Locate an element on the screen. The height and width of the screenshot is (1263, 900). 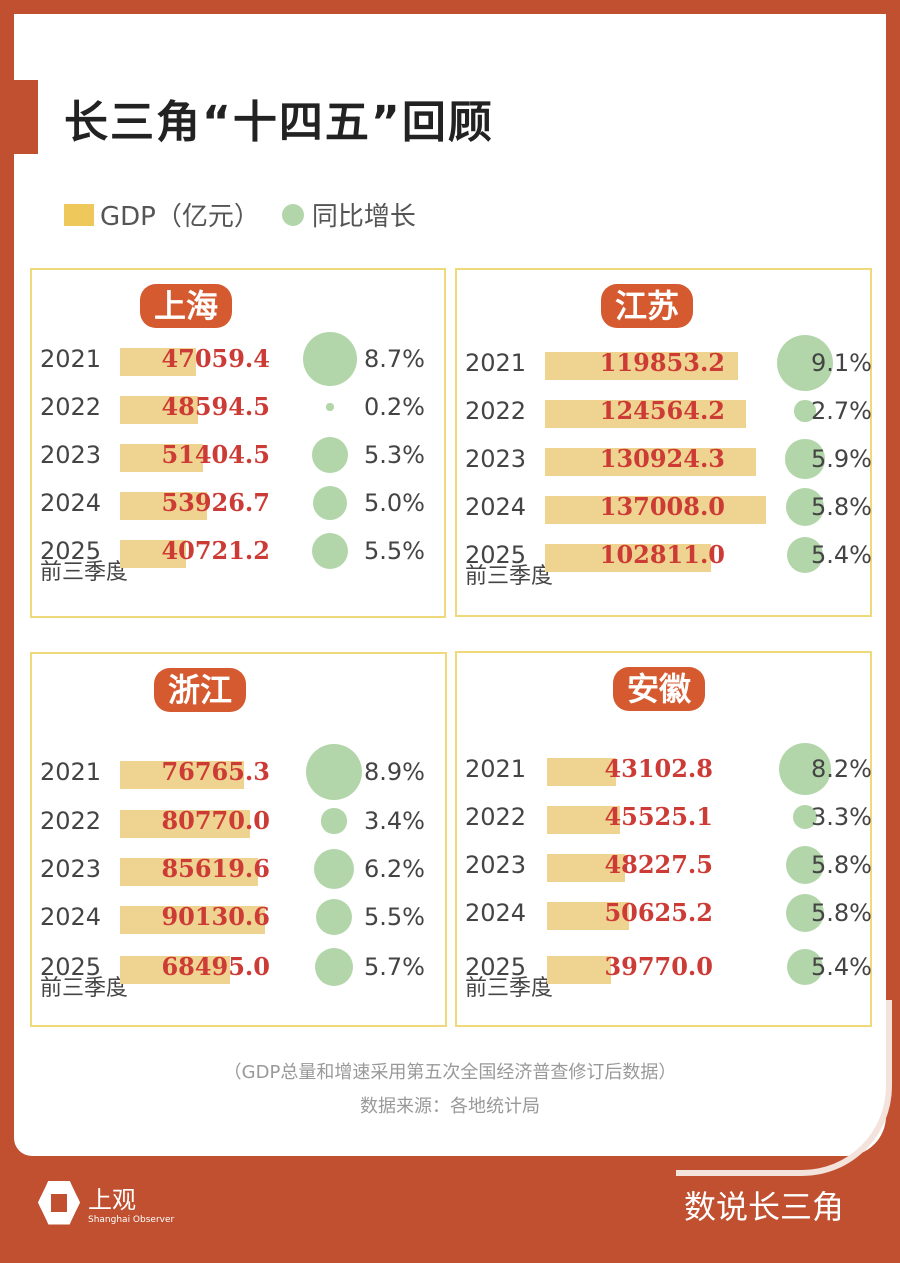
data-row: 2025 前三季度 68495.0 5.7% is located at coordinates (238, 974).